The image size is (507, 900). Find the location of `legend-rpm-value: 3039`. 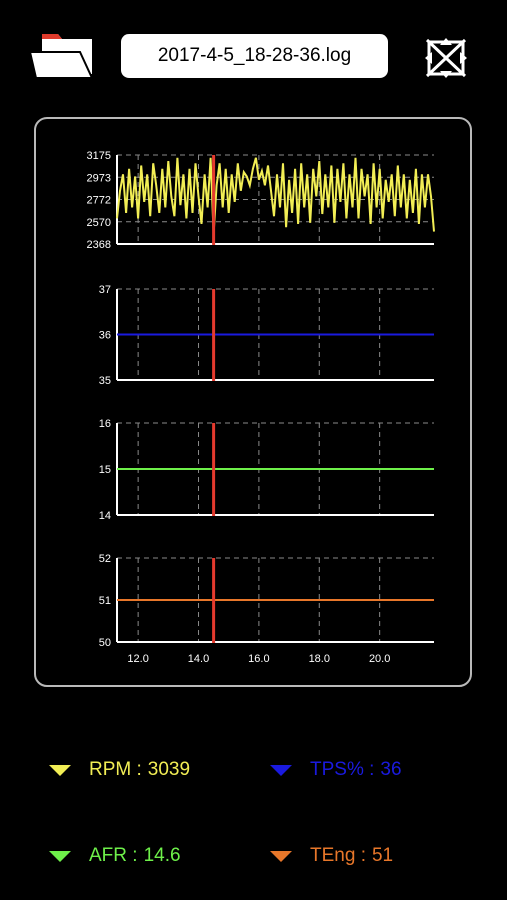

legend-rpm-value: 3039 is located at coordinates (169, 769).